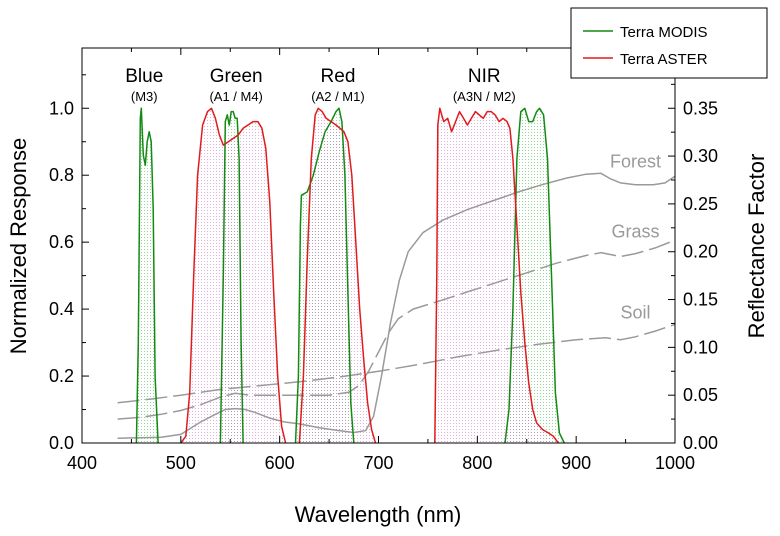 The width and height of the screenshot is (780, 536). I want to click on y2-axis-ticks: 0.00 0.05 0.10 0.15 0.20 0.25 0.30 0.35, so click(693, 268).